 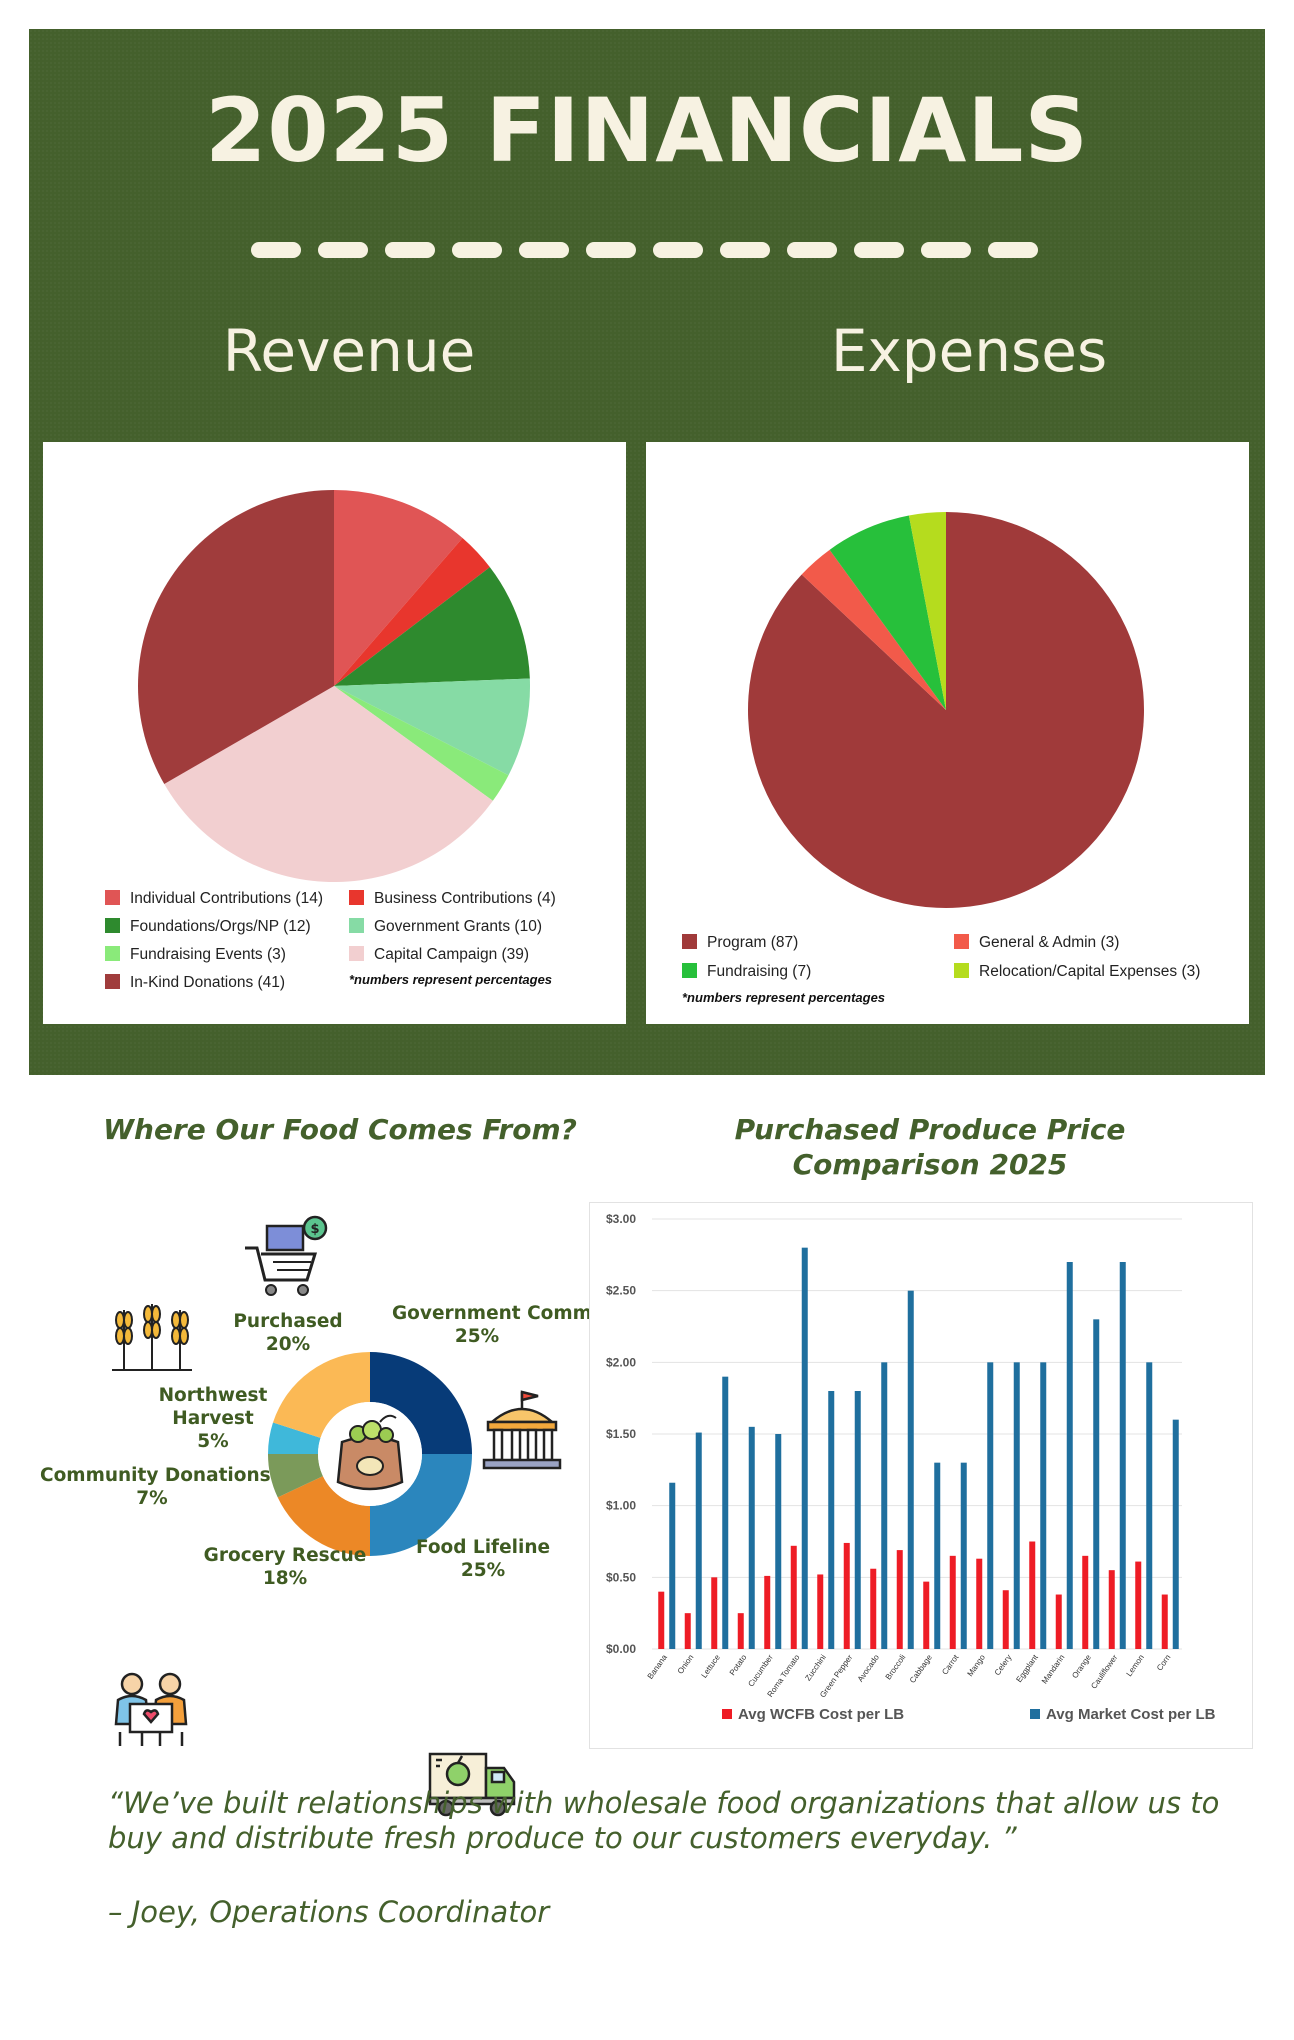 What do you see at coordinates (661, 257) in the screenshot?
I see `dashed-divider` at bounding box center [661, 257].